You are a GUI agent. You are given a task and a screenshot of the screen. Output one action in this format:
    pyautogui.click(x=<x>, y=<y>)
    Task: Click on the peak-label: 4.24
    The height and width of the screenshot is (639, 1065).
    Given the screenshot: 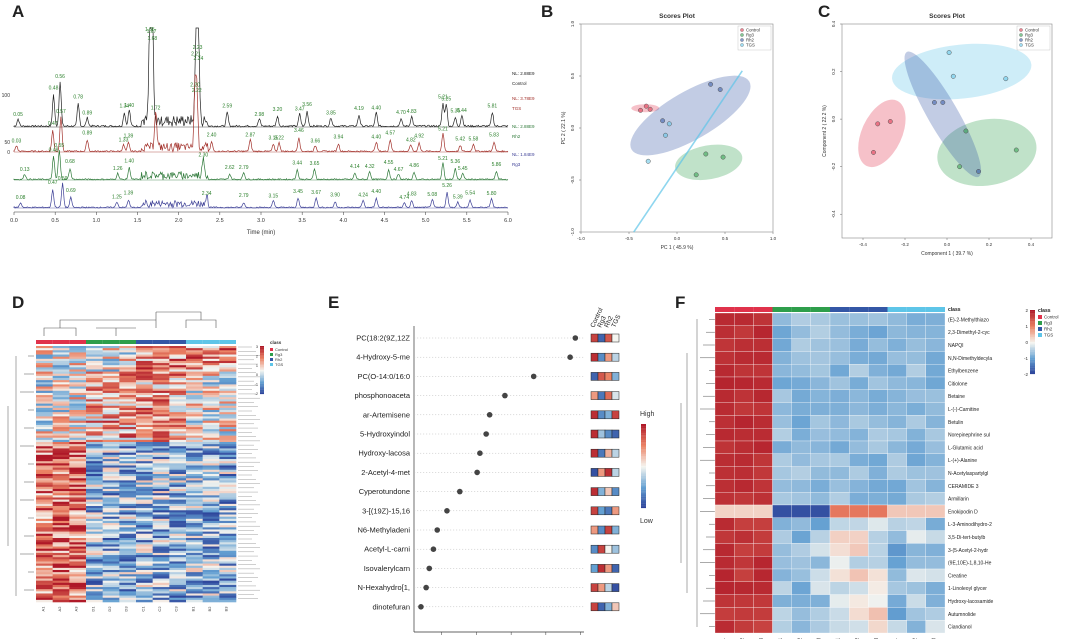 What is the action you would take?
    pyautogui.click(x=363, y=196)
    